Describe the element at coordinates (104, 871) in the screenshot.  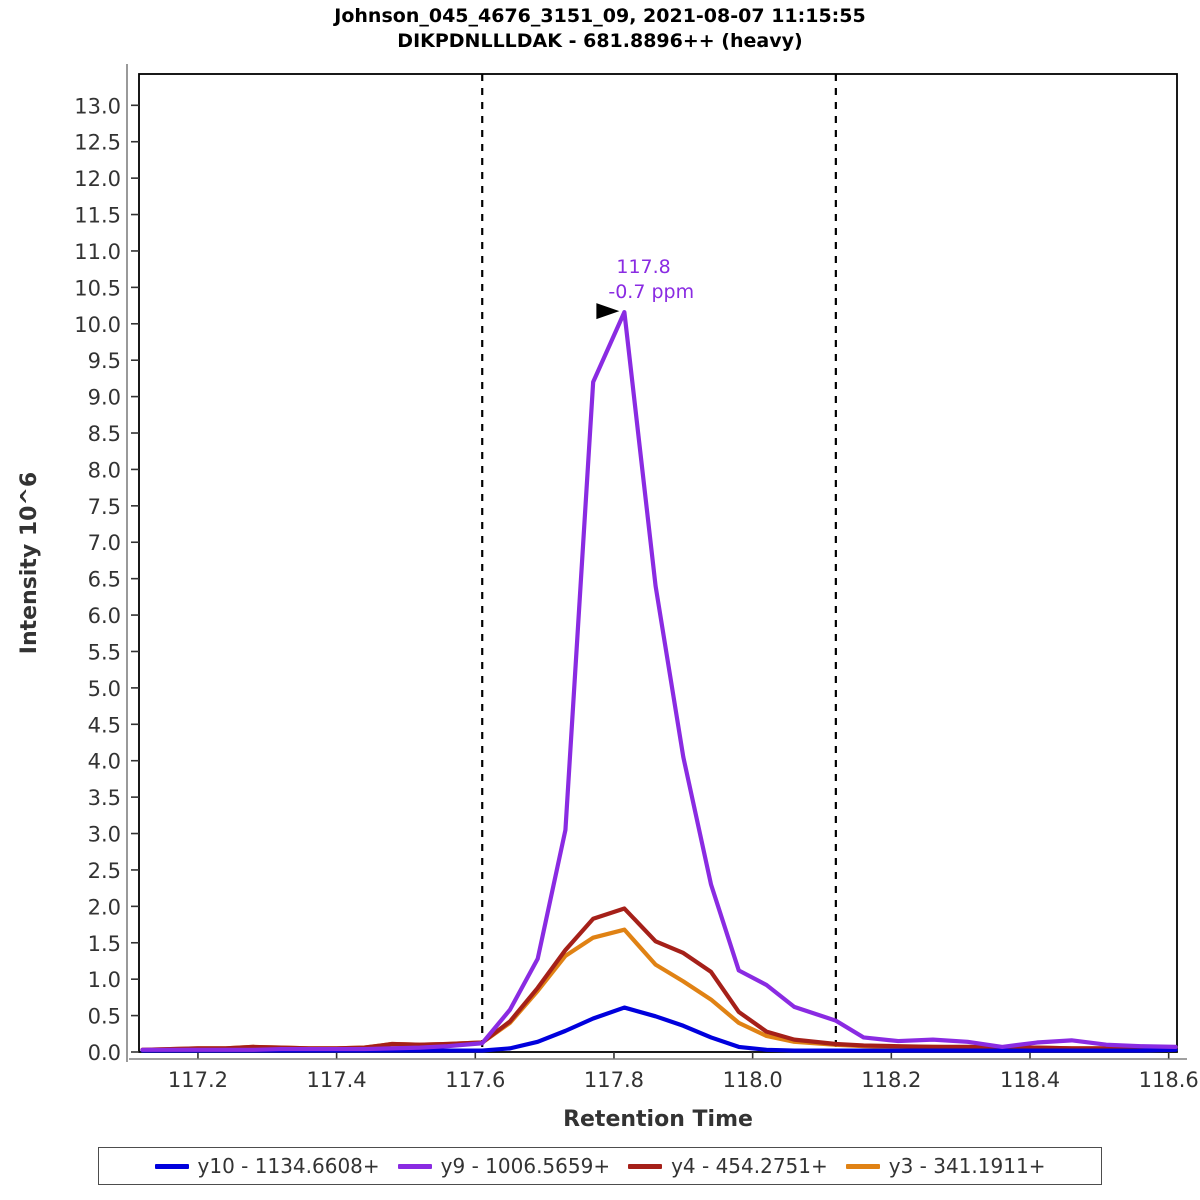
I see `y-tick-label: 2.5` at that location.